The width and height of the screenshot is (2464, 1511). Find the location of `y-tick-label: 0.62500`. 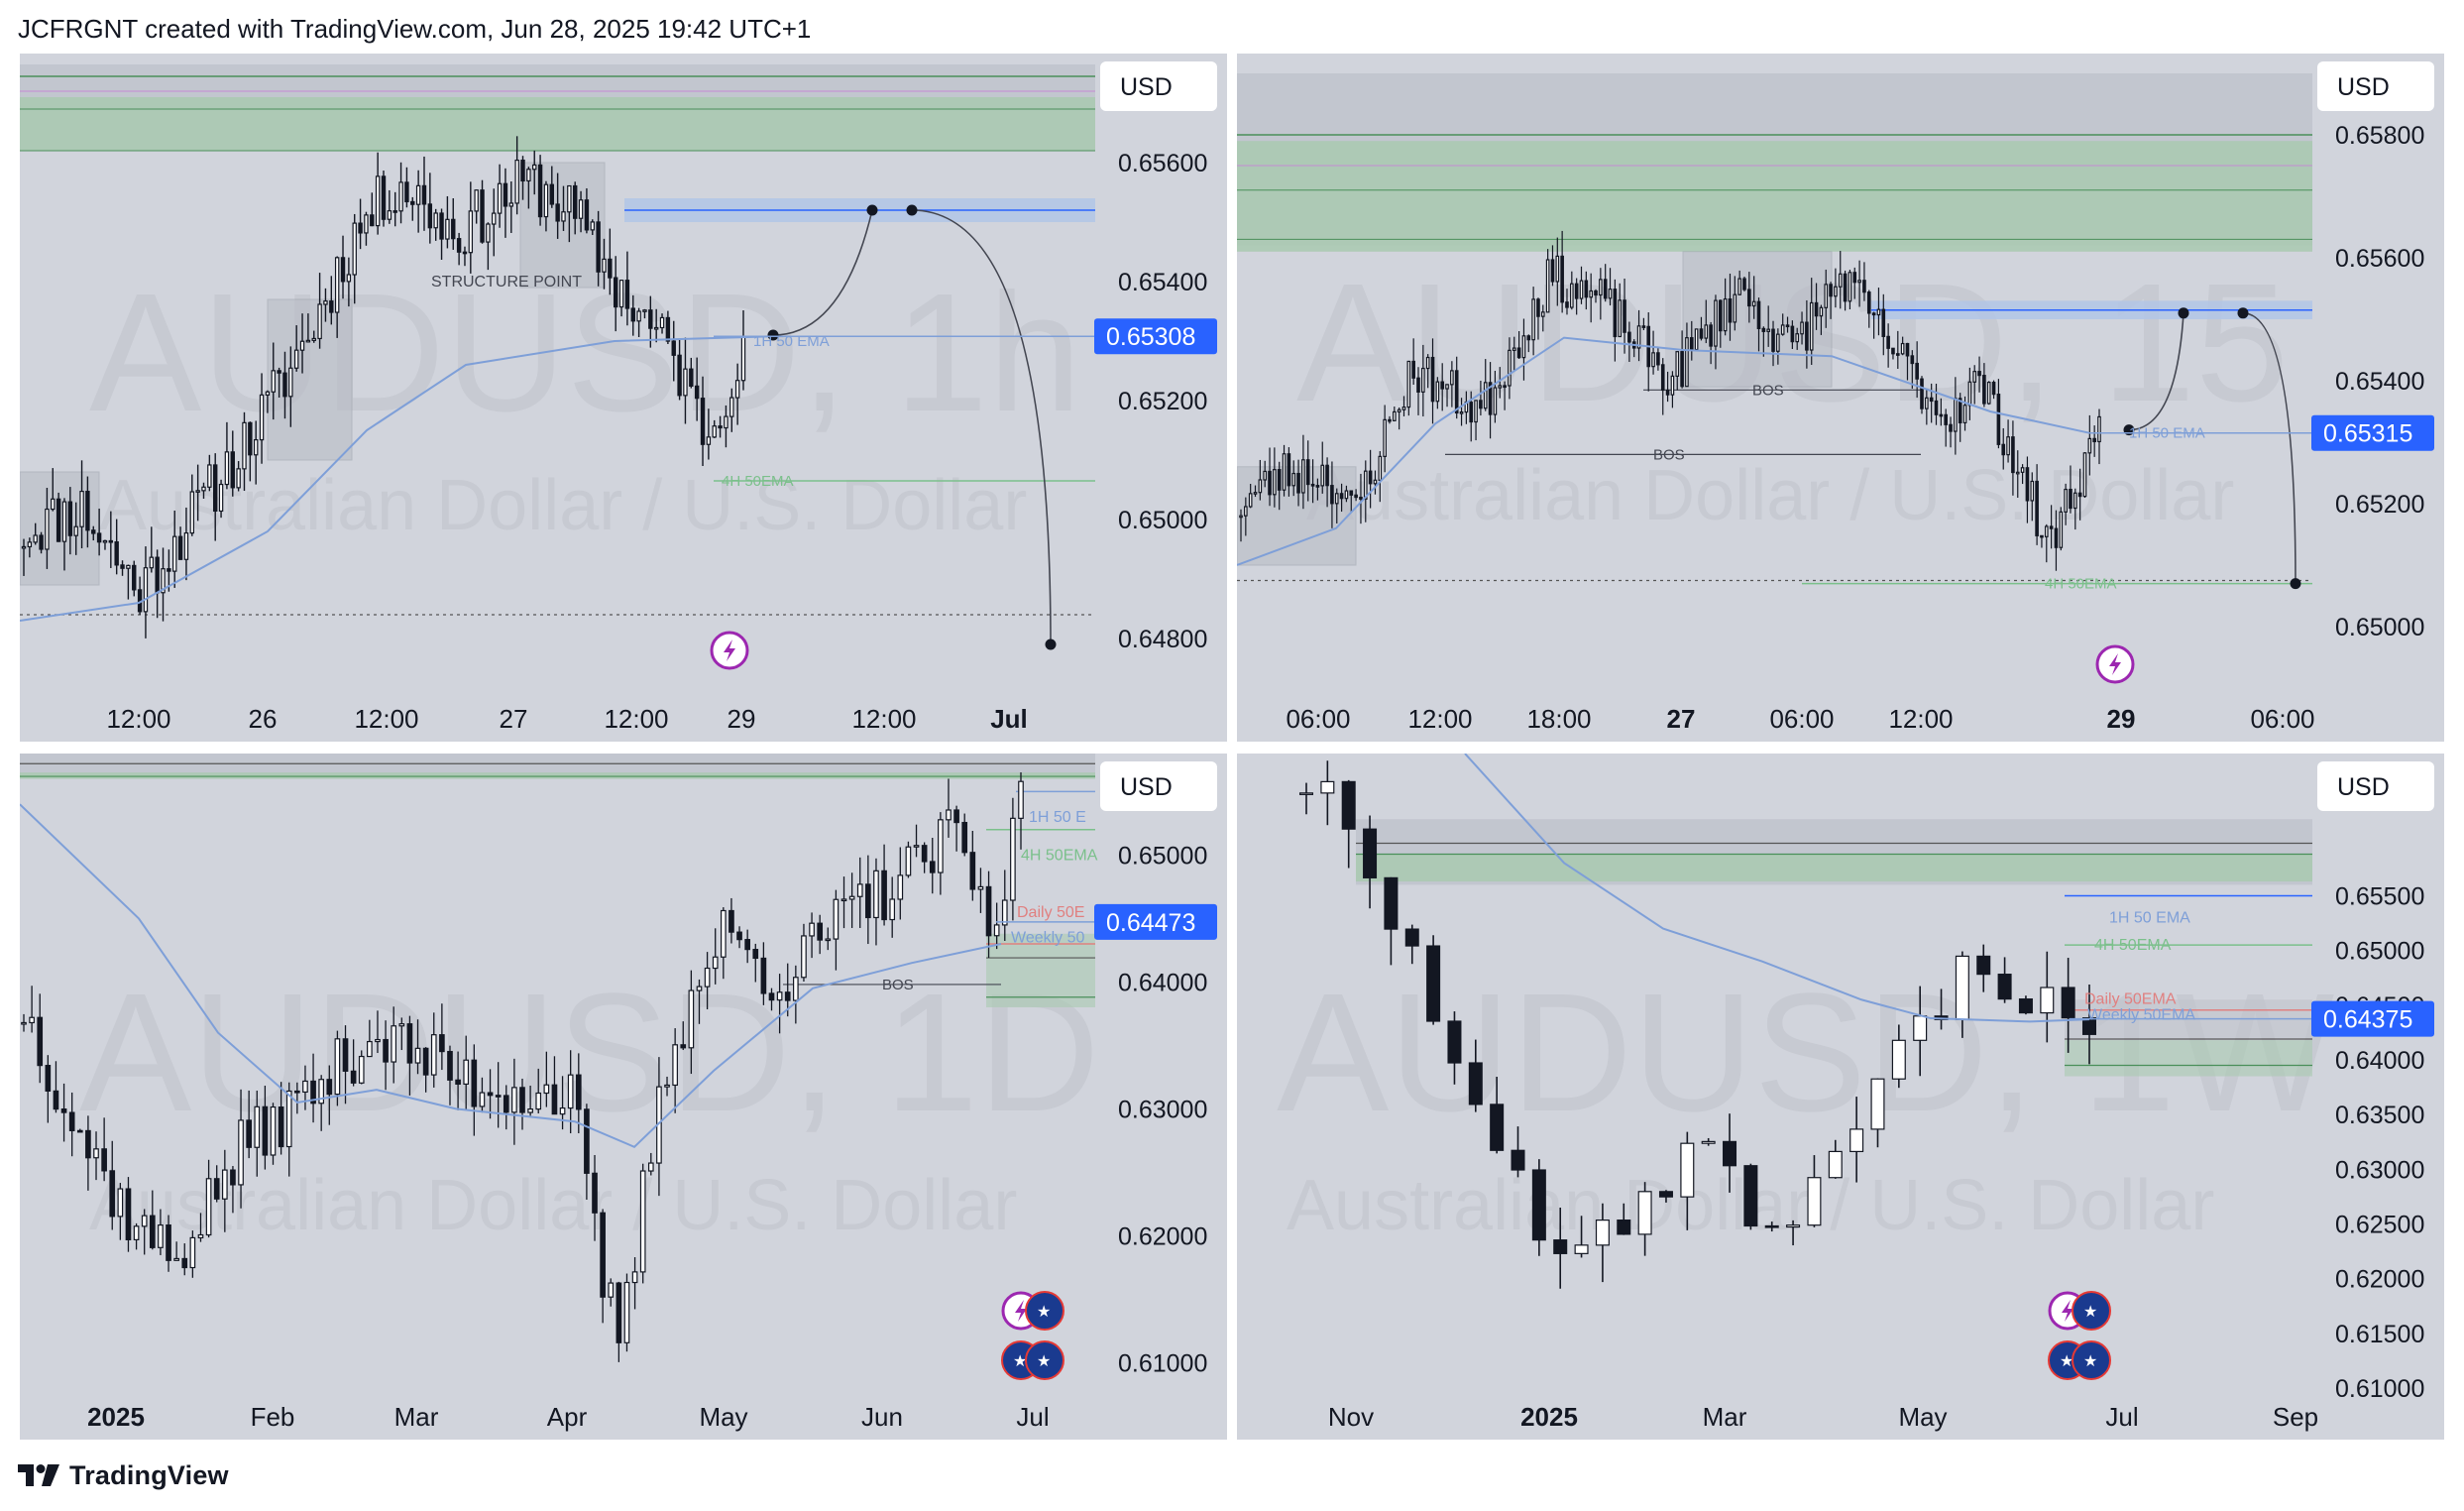

y-tick-label: 0.62500 is located at coordinates (2379, 1224).